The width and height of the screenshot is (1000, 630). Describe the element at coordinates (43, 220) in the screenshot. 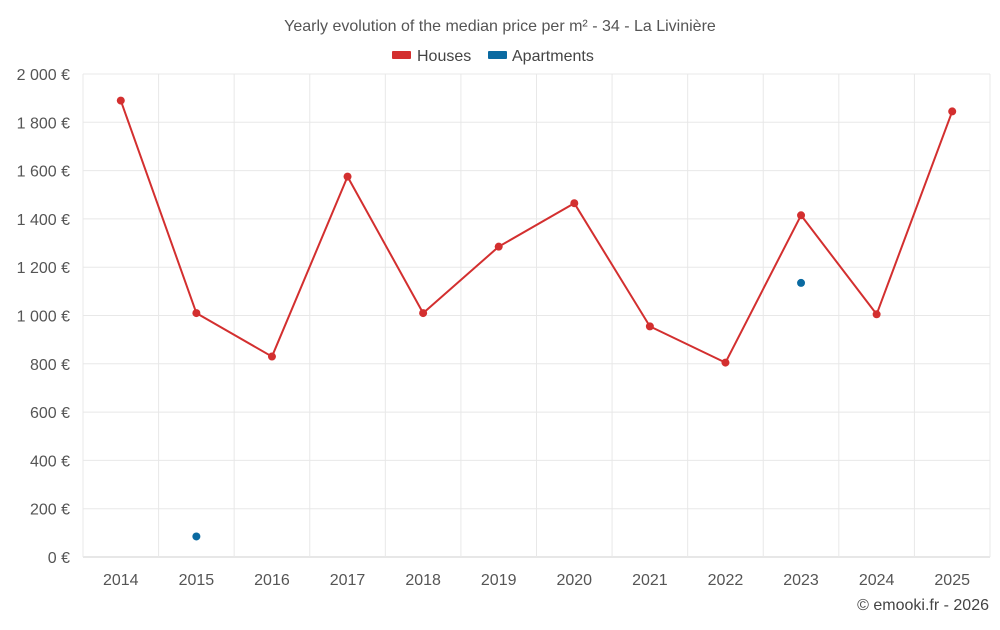

I see `y-tick-label: 1 400 €` at that location.